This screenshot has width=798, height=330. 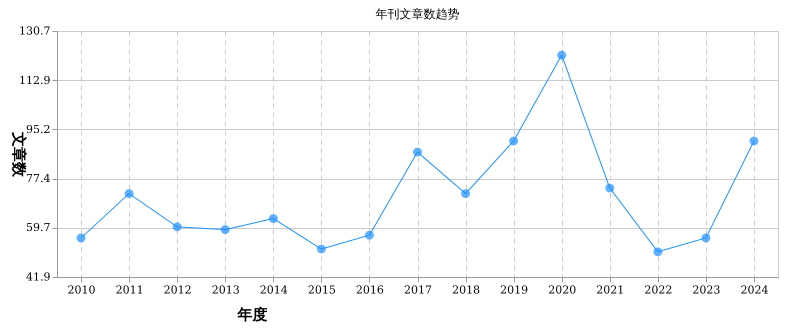 I want to click on x-tick-label: 2018, so click(x=466, y=290).